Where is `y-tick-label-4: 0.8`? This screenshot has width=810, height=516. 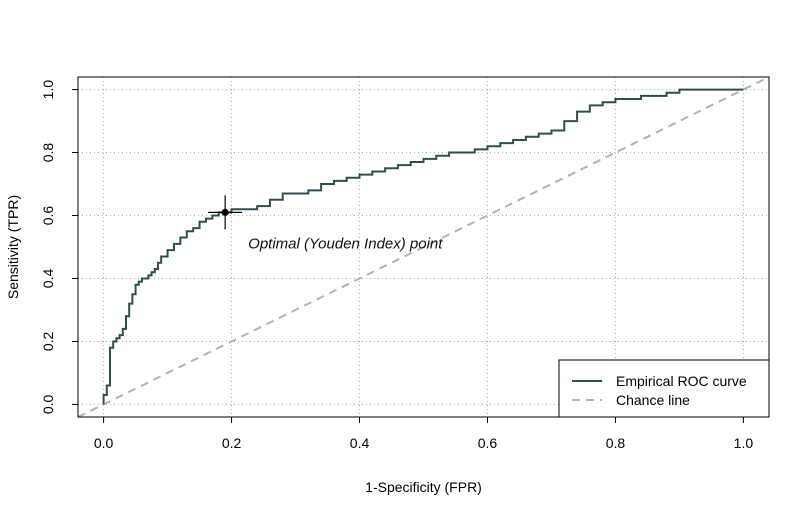 y-tick-label-4: 0.8 is located at coordinates (48, 153).